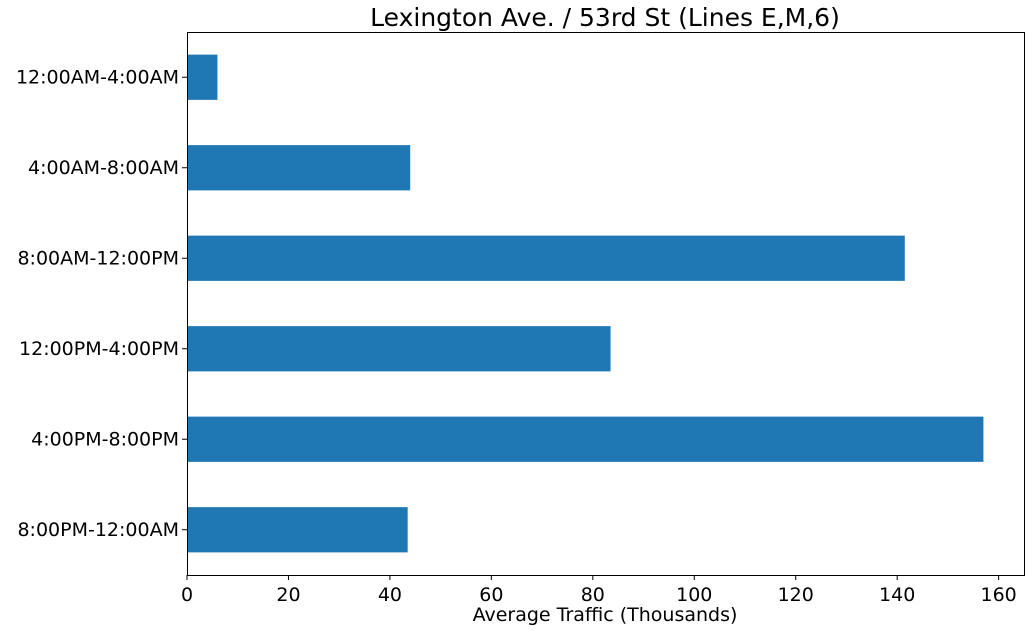 The width and height of the screenshot is (1034, 631). I want to click on x-tick-label-3: 60, so click(491, 595).